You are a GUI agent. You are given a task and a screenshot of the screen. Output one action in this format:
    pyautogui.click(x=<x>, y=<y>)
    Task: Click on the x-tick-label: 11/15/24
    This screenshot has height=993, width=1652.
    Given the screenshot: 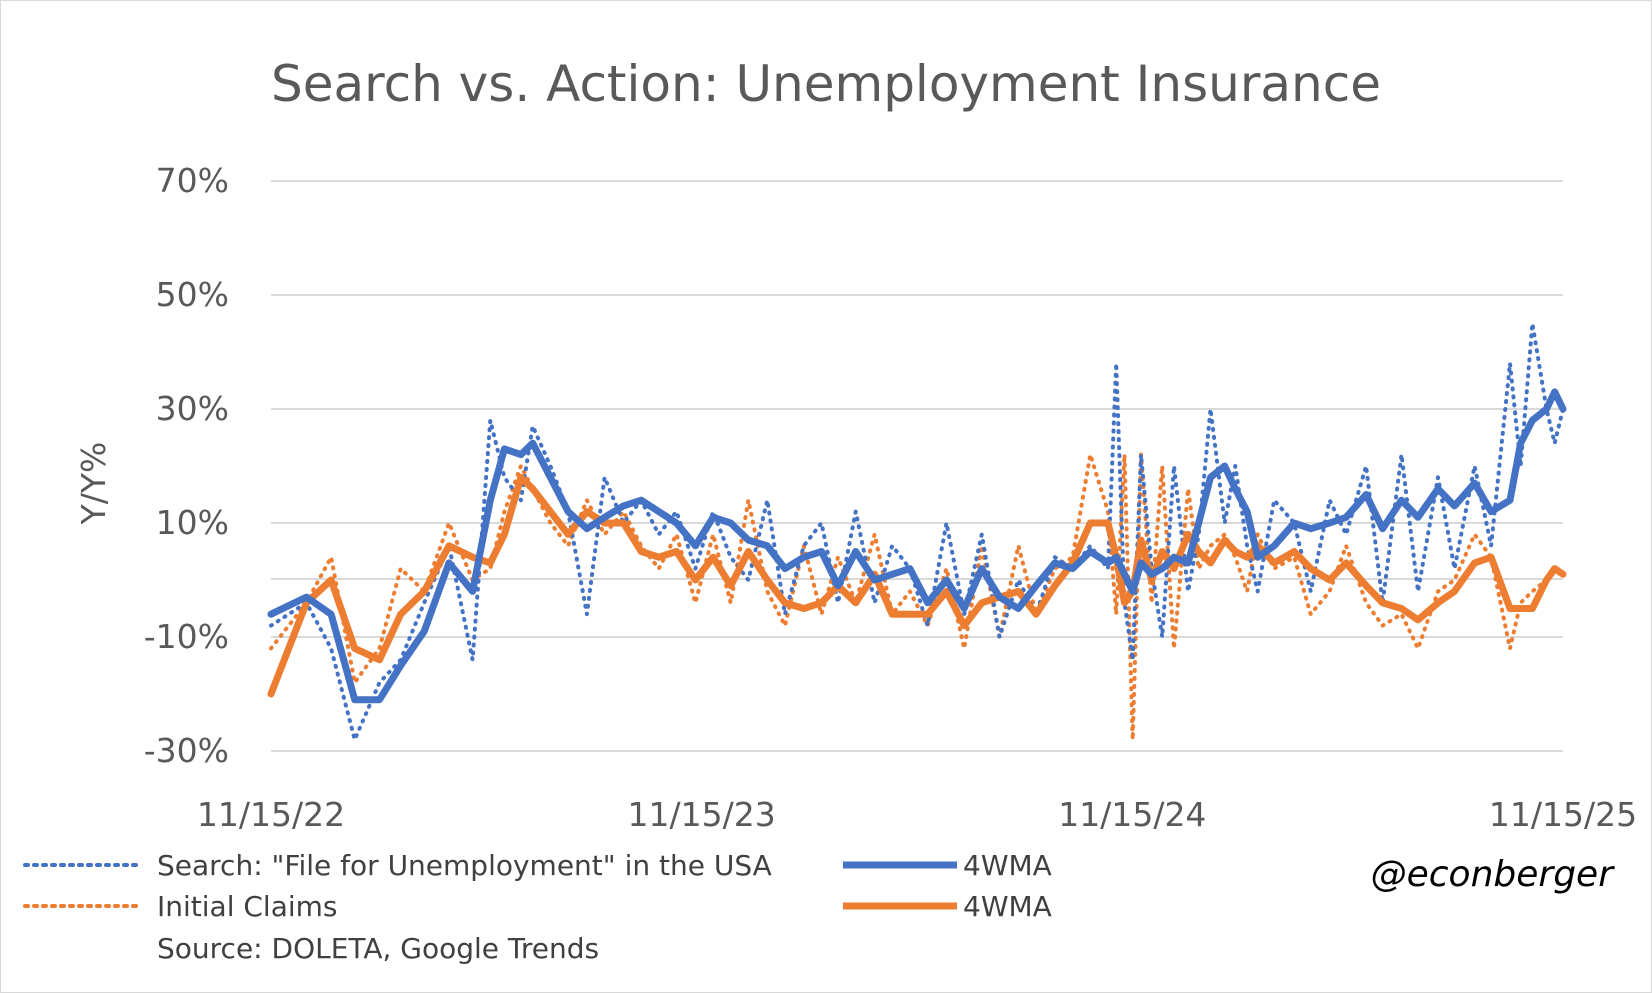 What is the action you would take?
    pyautogui.click(x=1132, y=814)
    